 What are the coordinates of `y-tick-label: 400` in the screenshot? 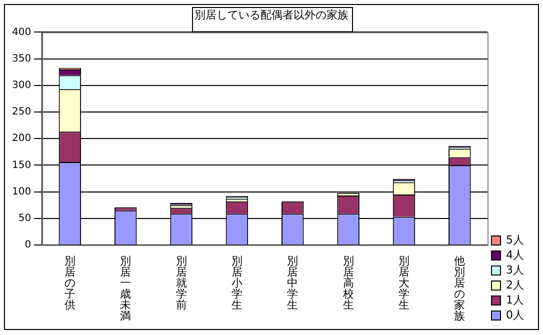 It's located at (22, 32).